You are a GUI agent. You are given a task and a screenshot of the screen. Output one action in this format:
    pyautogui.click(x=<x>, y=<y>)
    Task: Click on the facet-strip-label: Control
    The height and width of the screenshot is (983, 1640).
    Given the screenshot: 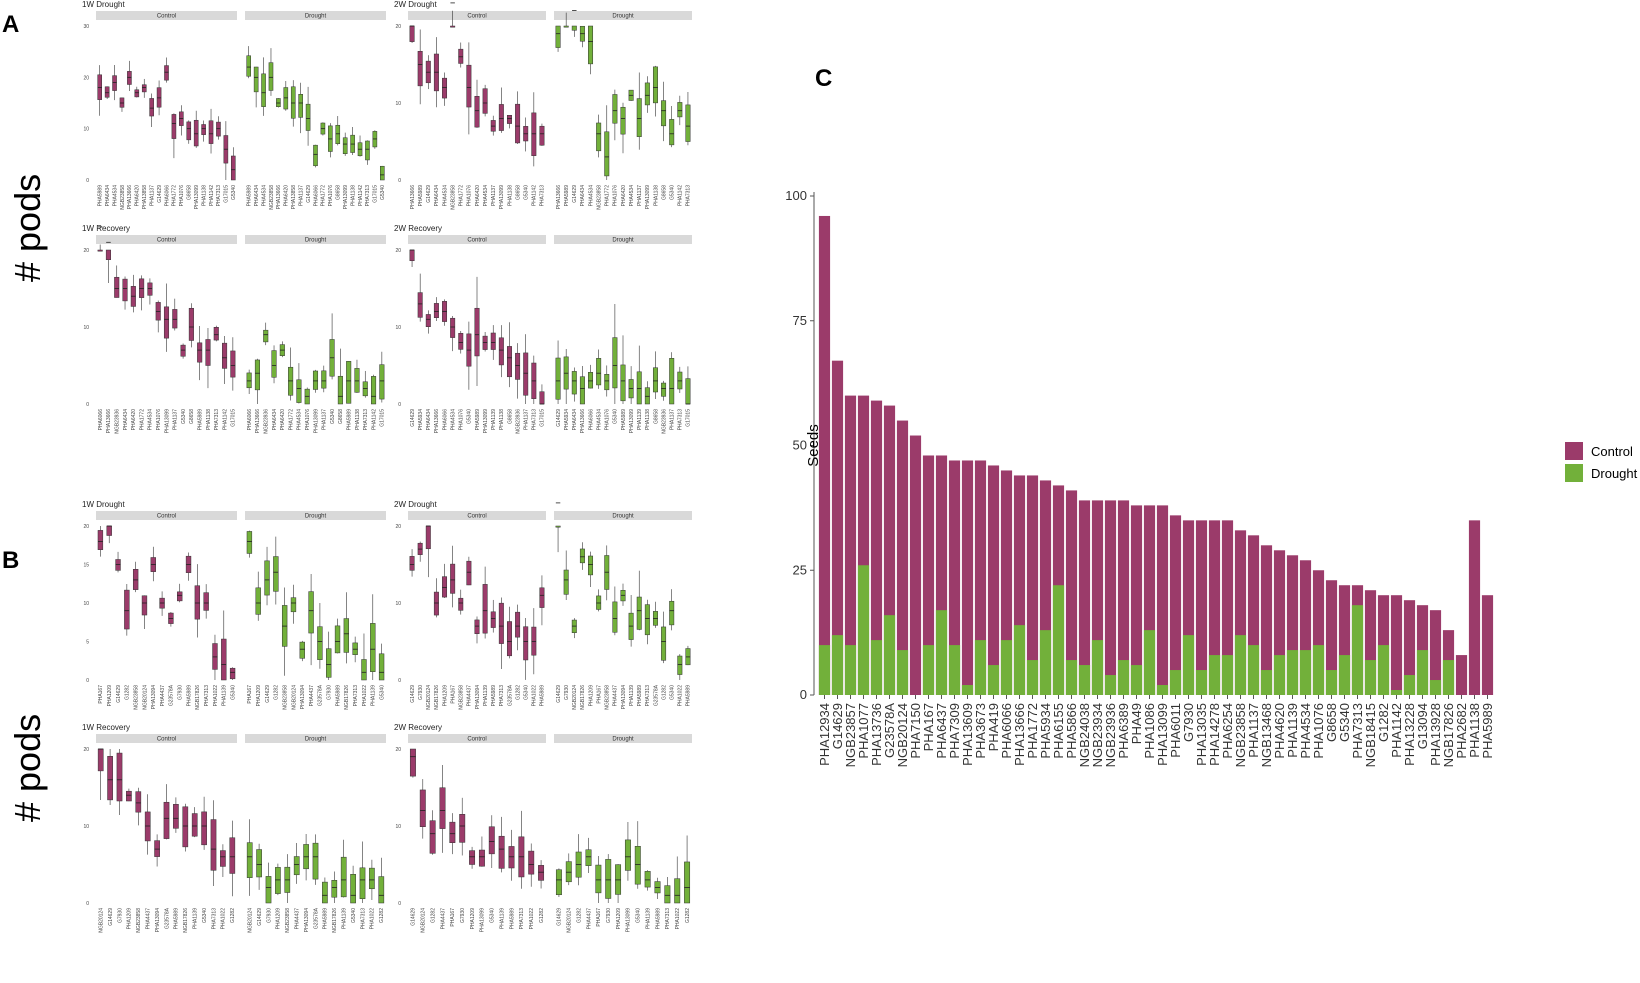 What is the action you would take?
    pyautogui.click(x=166, y=17)
    